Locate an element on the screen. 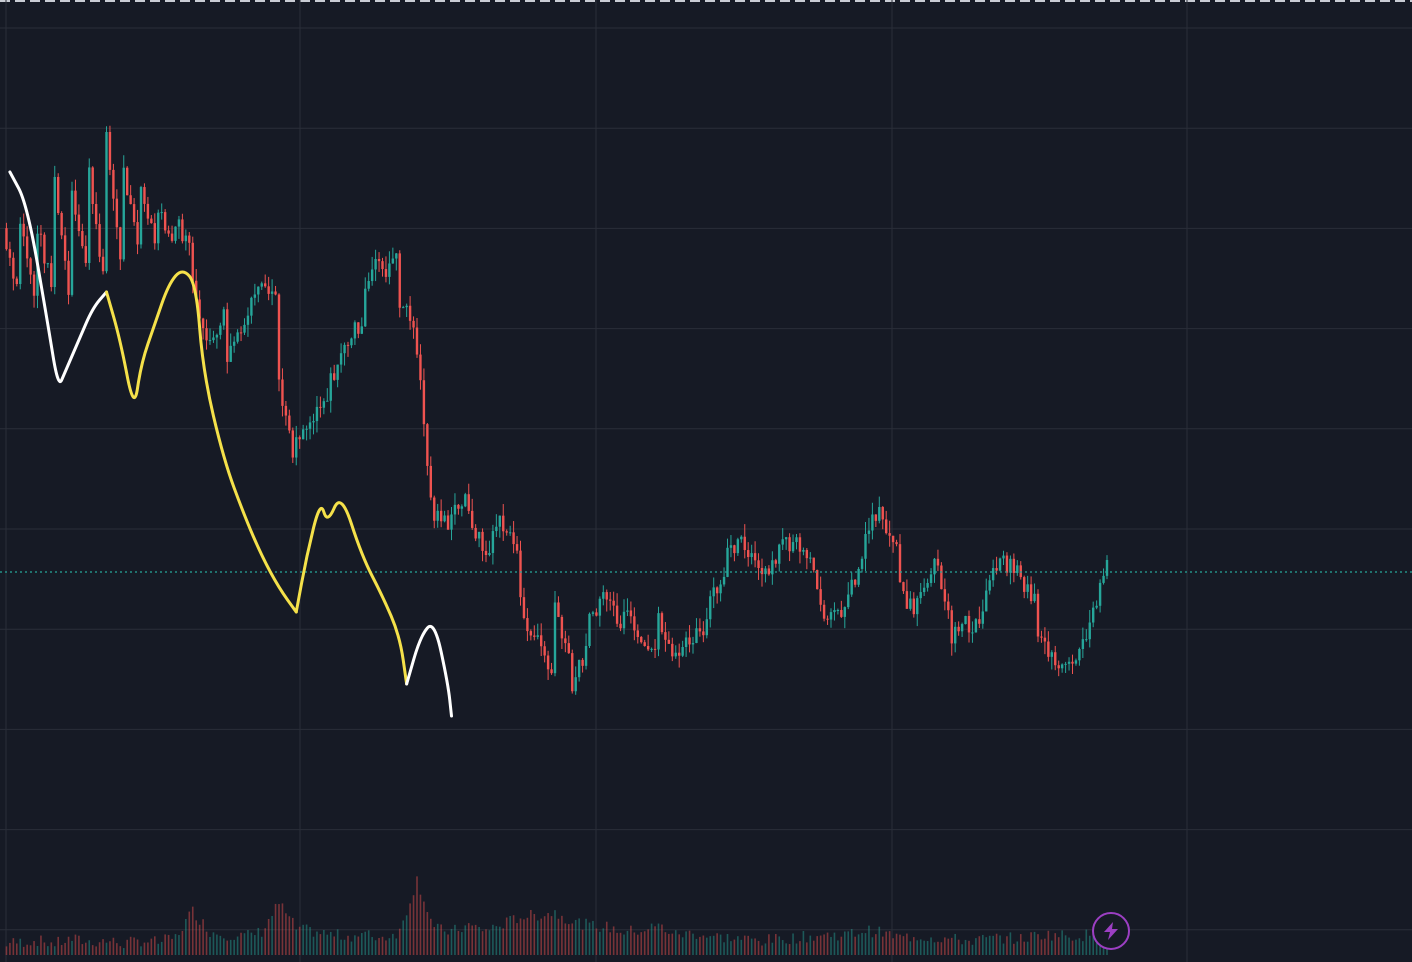  lightning-icon is located at coordinates (1111, 931).